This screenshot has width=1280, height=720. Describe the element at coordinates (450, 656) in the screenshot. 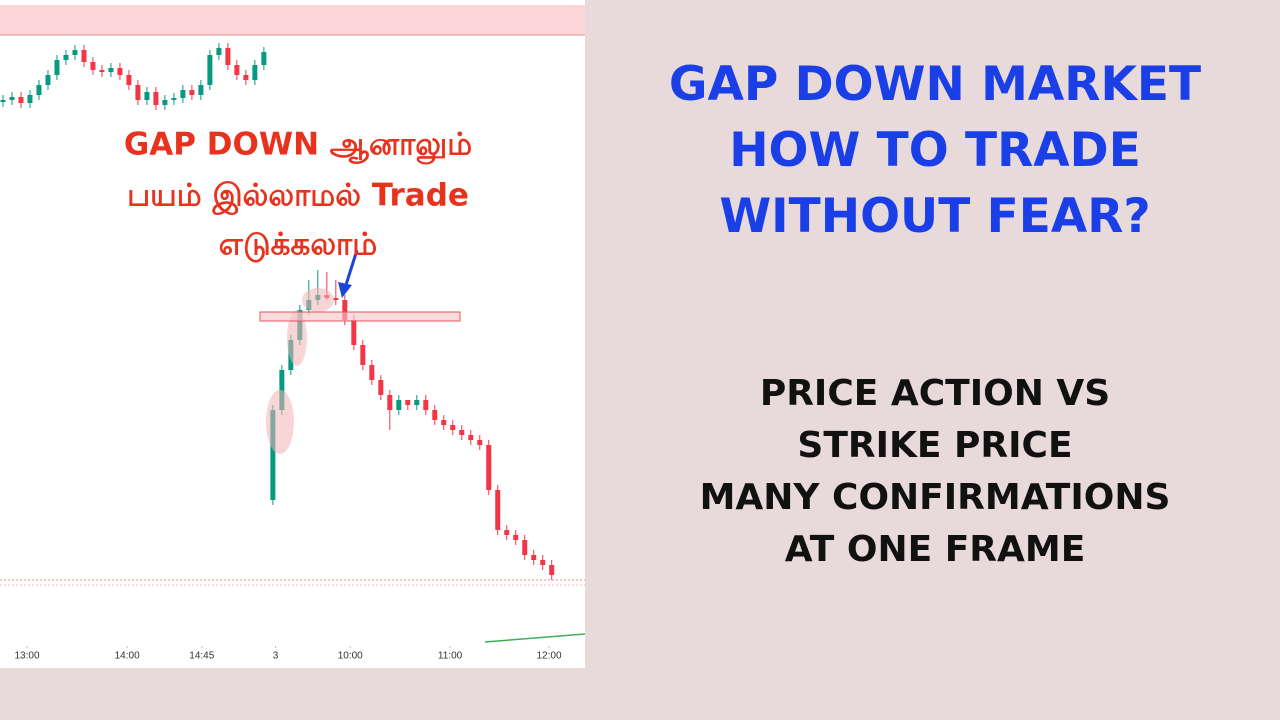

I see `x-tick-label: 11:00` at that location.